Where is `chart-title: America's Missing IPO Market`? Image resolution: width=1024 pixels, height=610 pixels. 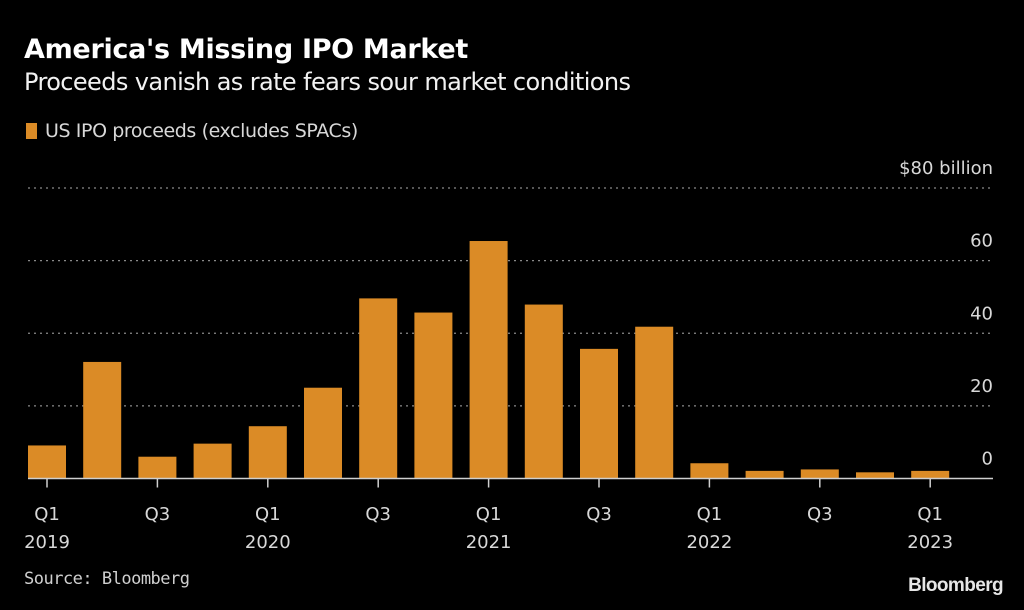
chart-title: America's Missing IPO Market is located at coordinates (246, 49).